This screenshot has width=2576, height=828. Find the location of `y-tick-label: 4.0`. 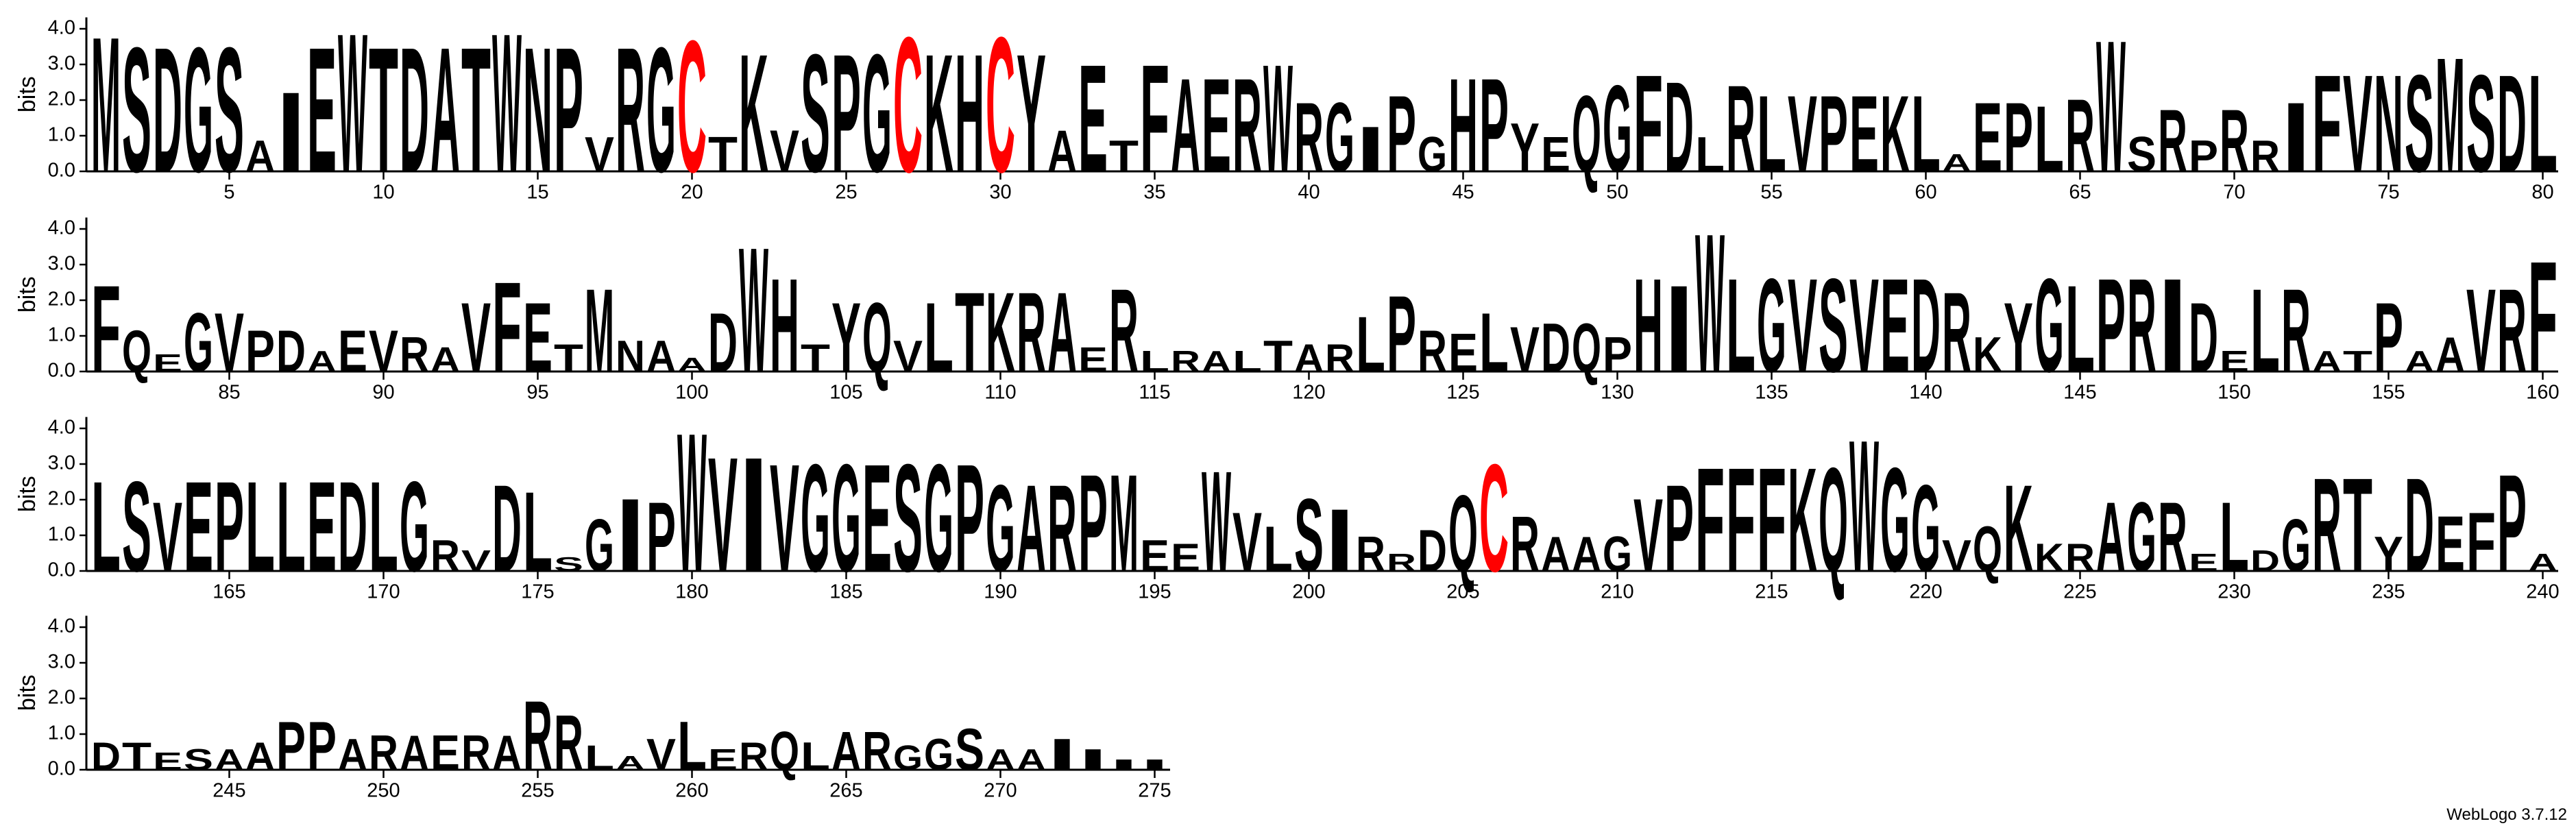

y-tick-label: 4.0 is located at coordinates (61, 626).